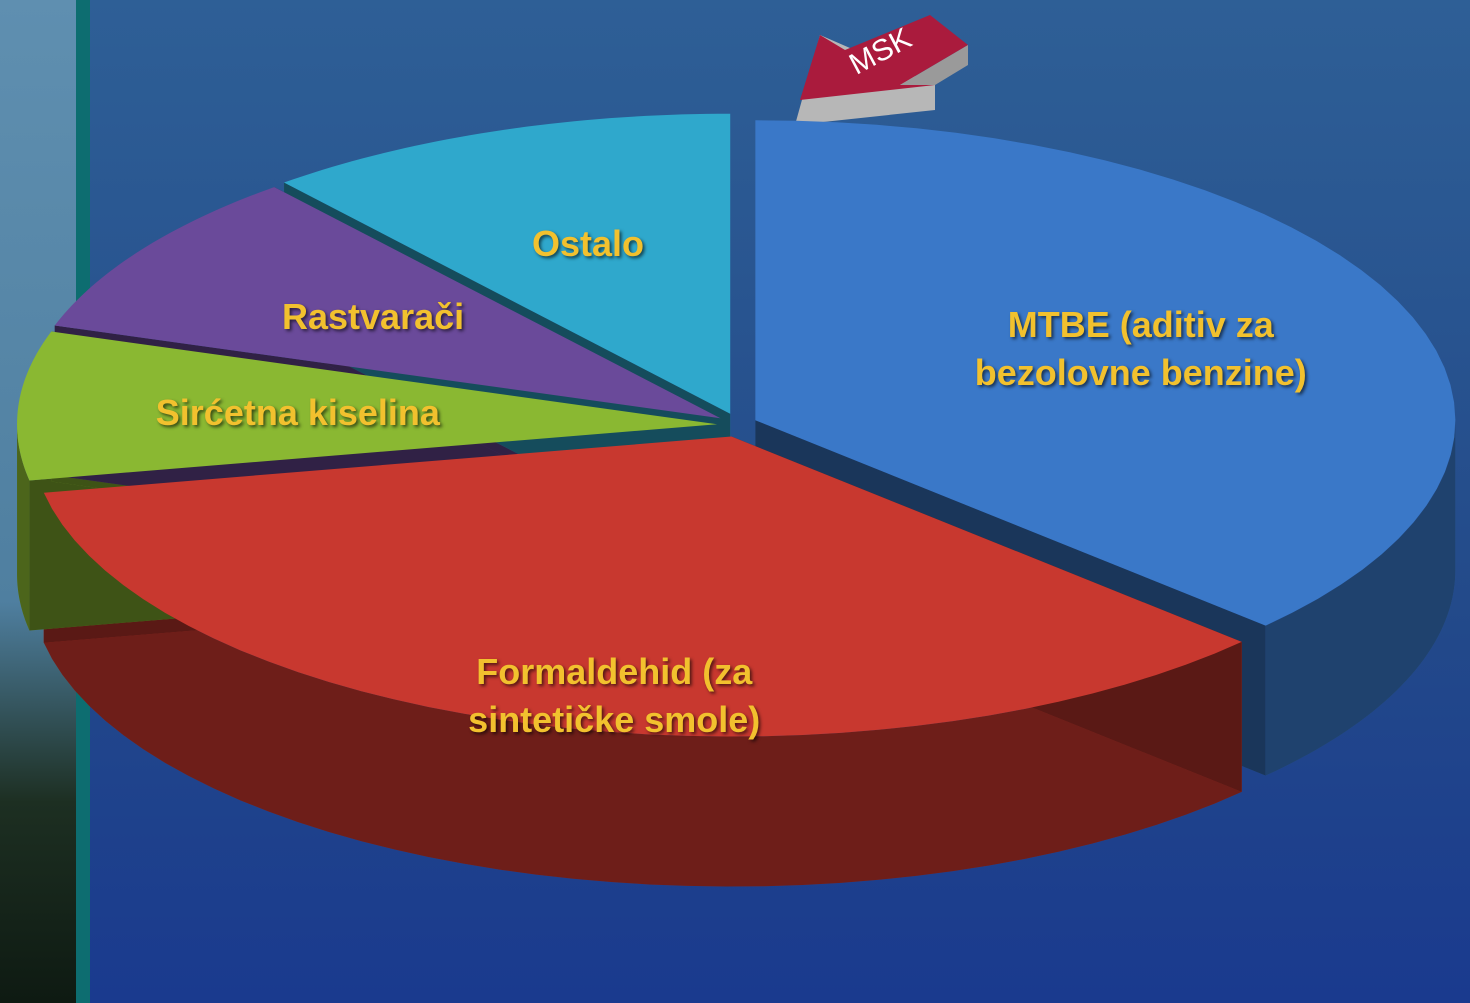  What do you see at coordinates (614, 695) in the screenshot?
I see `slice-label: Formaldehid (za sintetičke smole)` at bounding box center [614, 695].